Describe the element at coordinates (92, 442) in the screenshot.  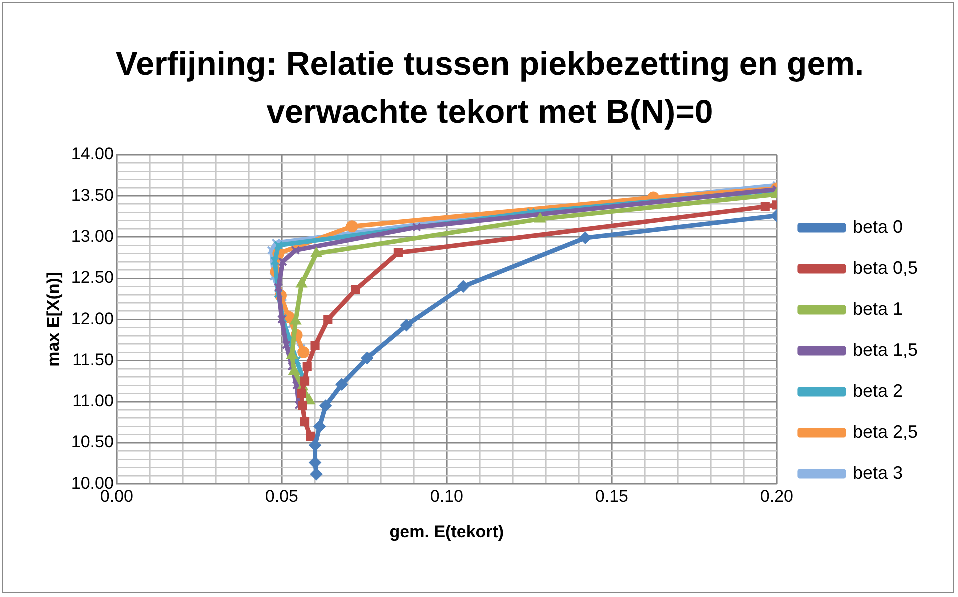
I see `y-tick-label: 10.50` at that location.